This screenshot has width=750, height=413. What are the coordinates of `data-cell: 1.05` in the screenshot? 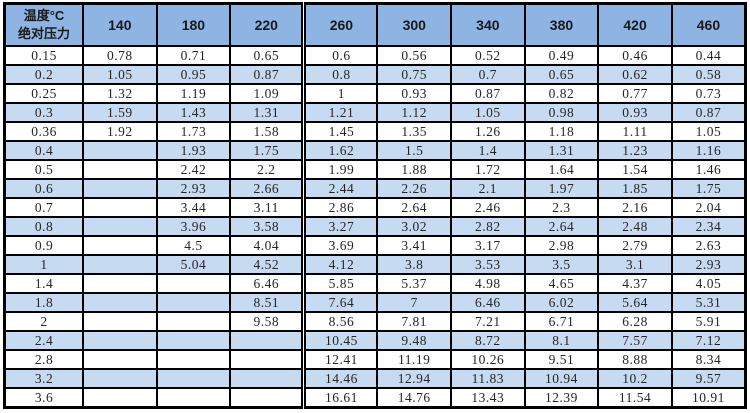 It's located at (120, 74).